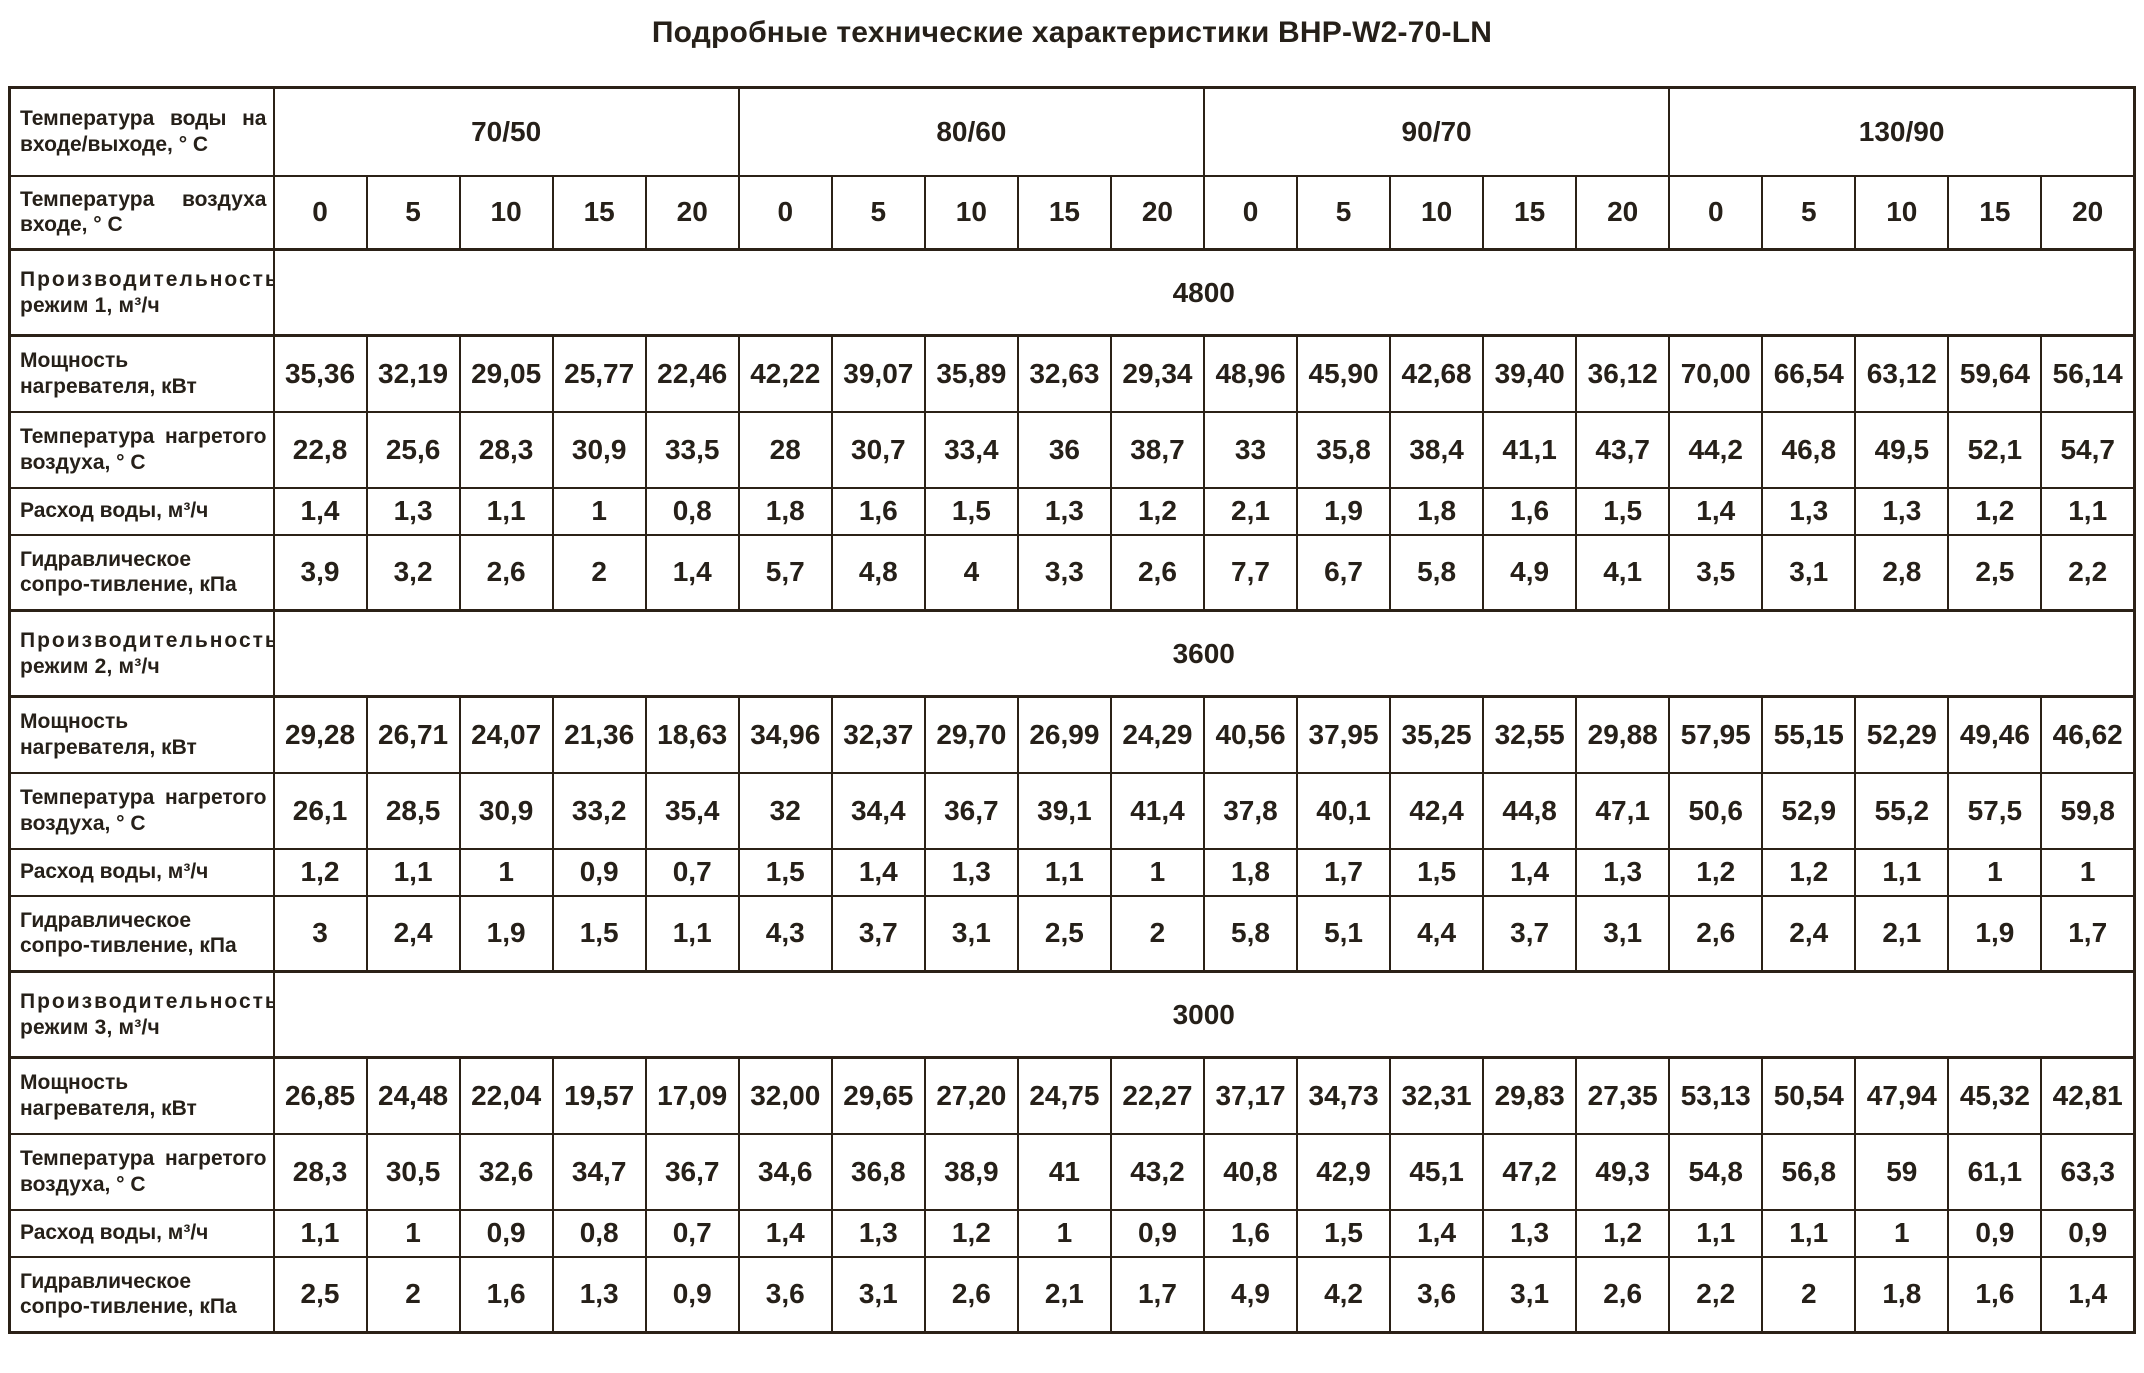 The height and width of the screenshot is (1373, 2144). Describe the element at coordinates (692, 872) in the screenshot. I see `water-flow-value: 0,7` at that location.